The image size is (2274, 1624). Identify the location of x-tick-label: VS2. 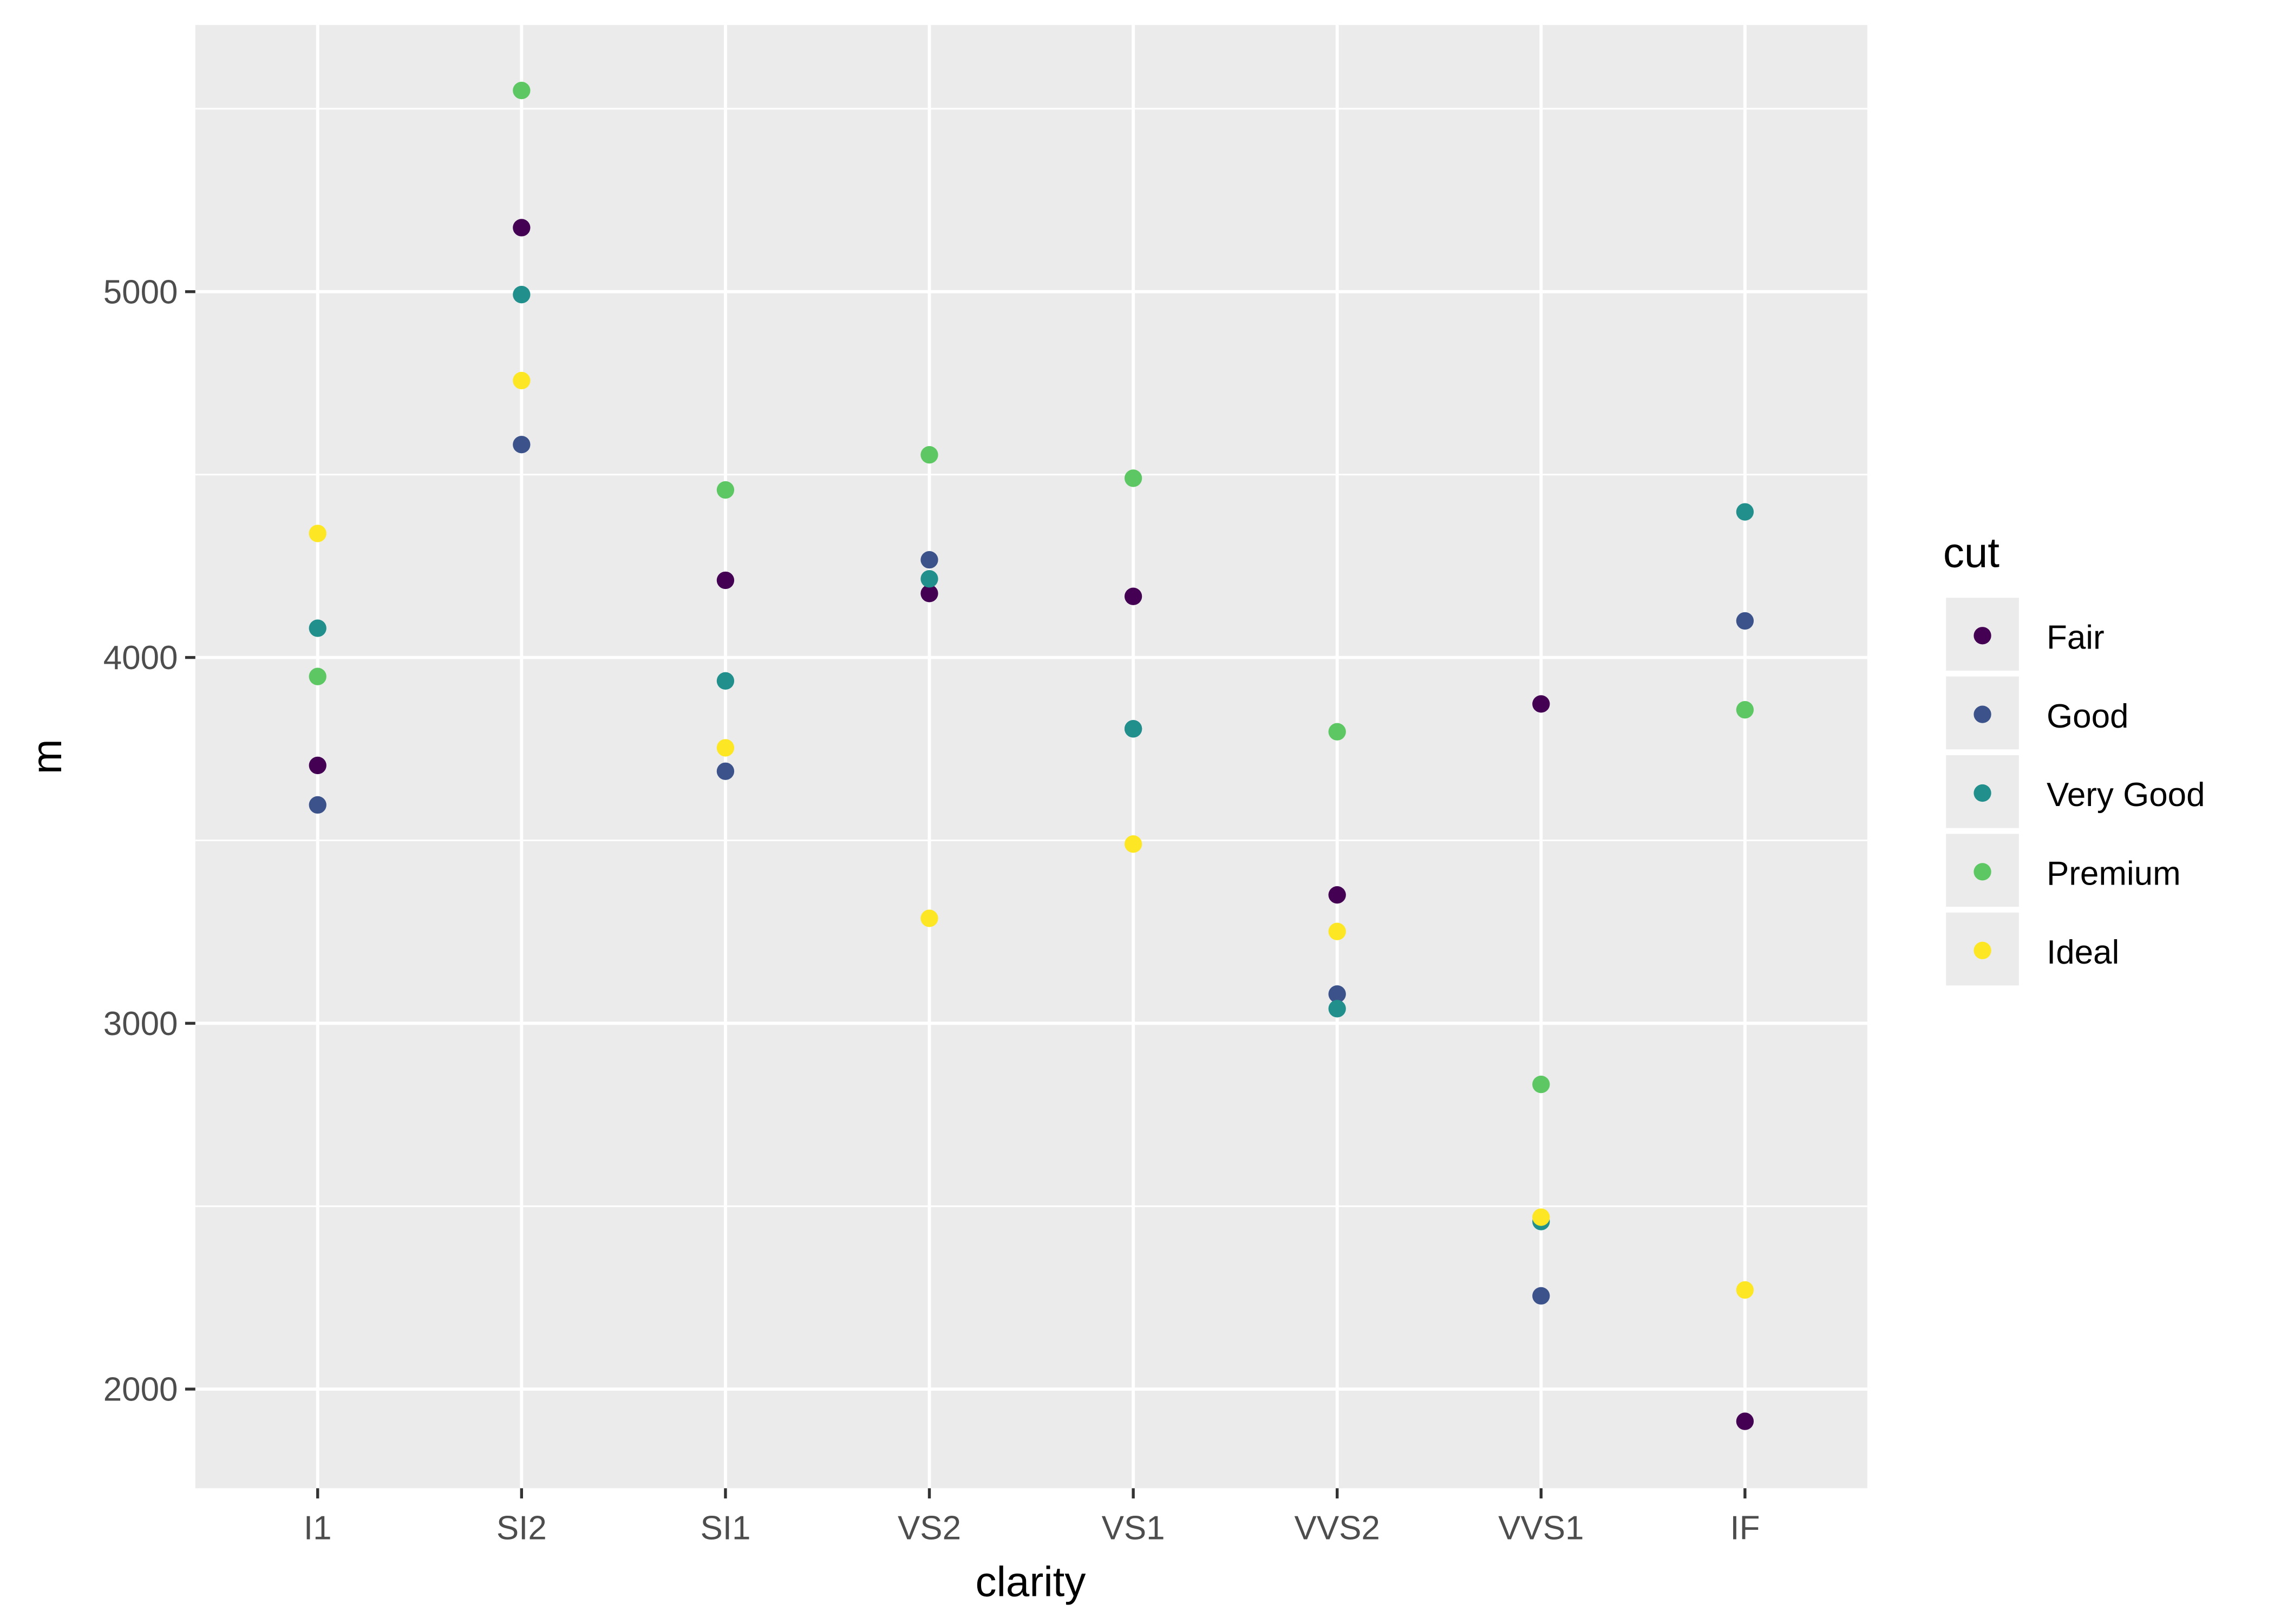
(930, 1528).